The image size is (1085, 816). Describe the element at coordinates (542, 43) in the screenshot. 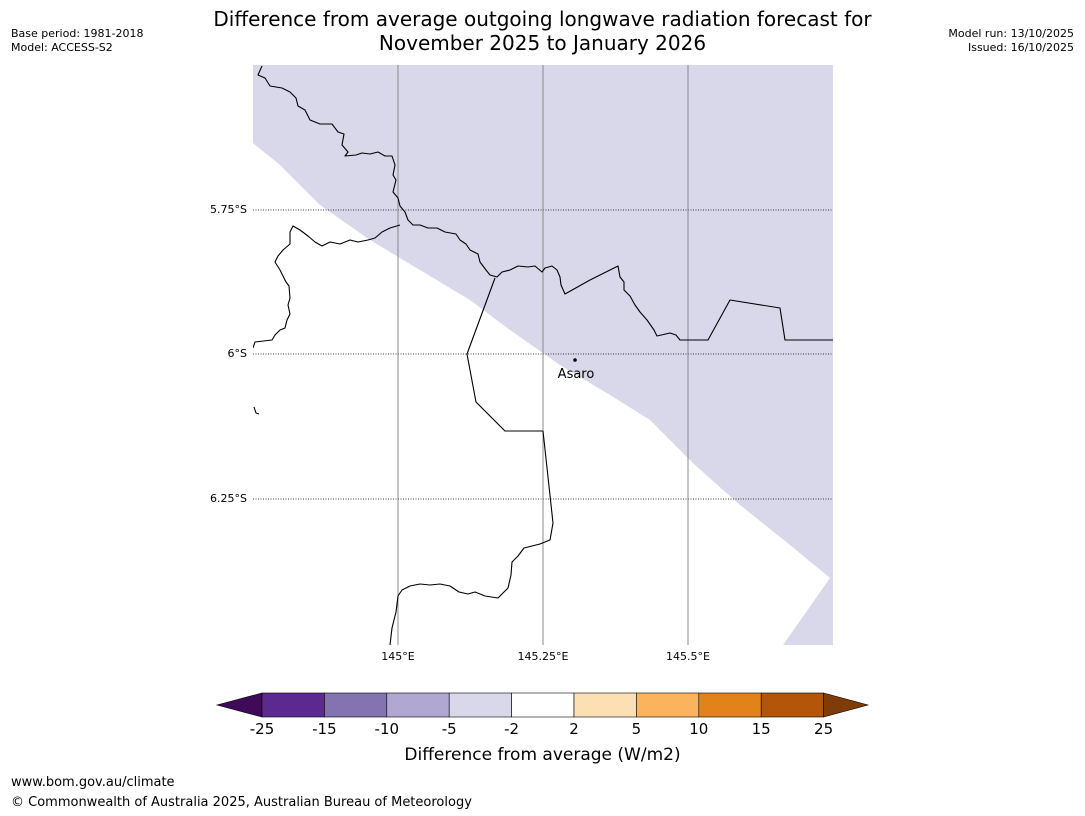

I see `title-line-2: November 2025 to January 2026` at that location.